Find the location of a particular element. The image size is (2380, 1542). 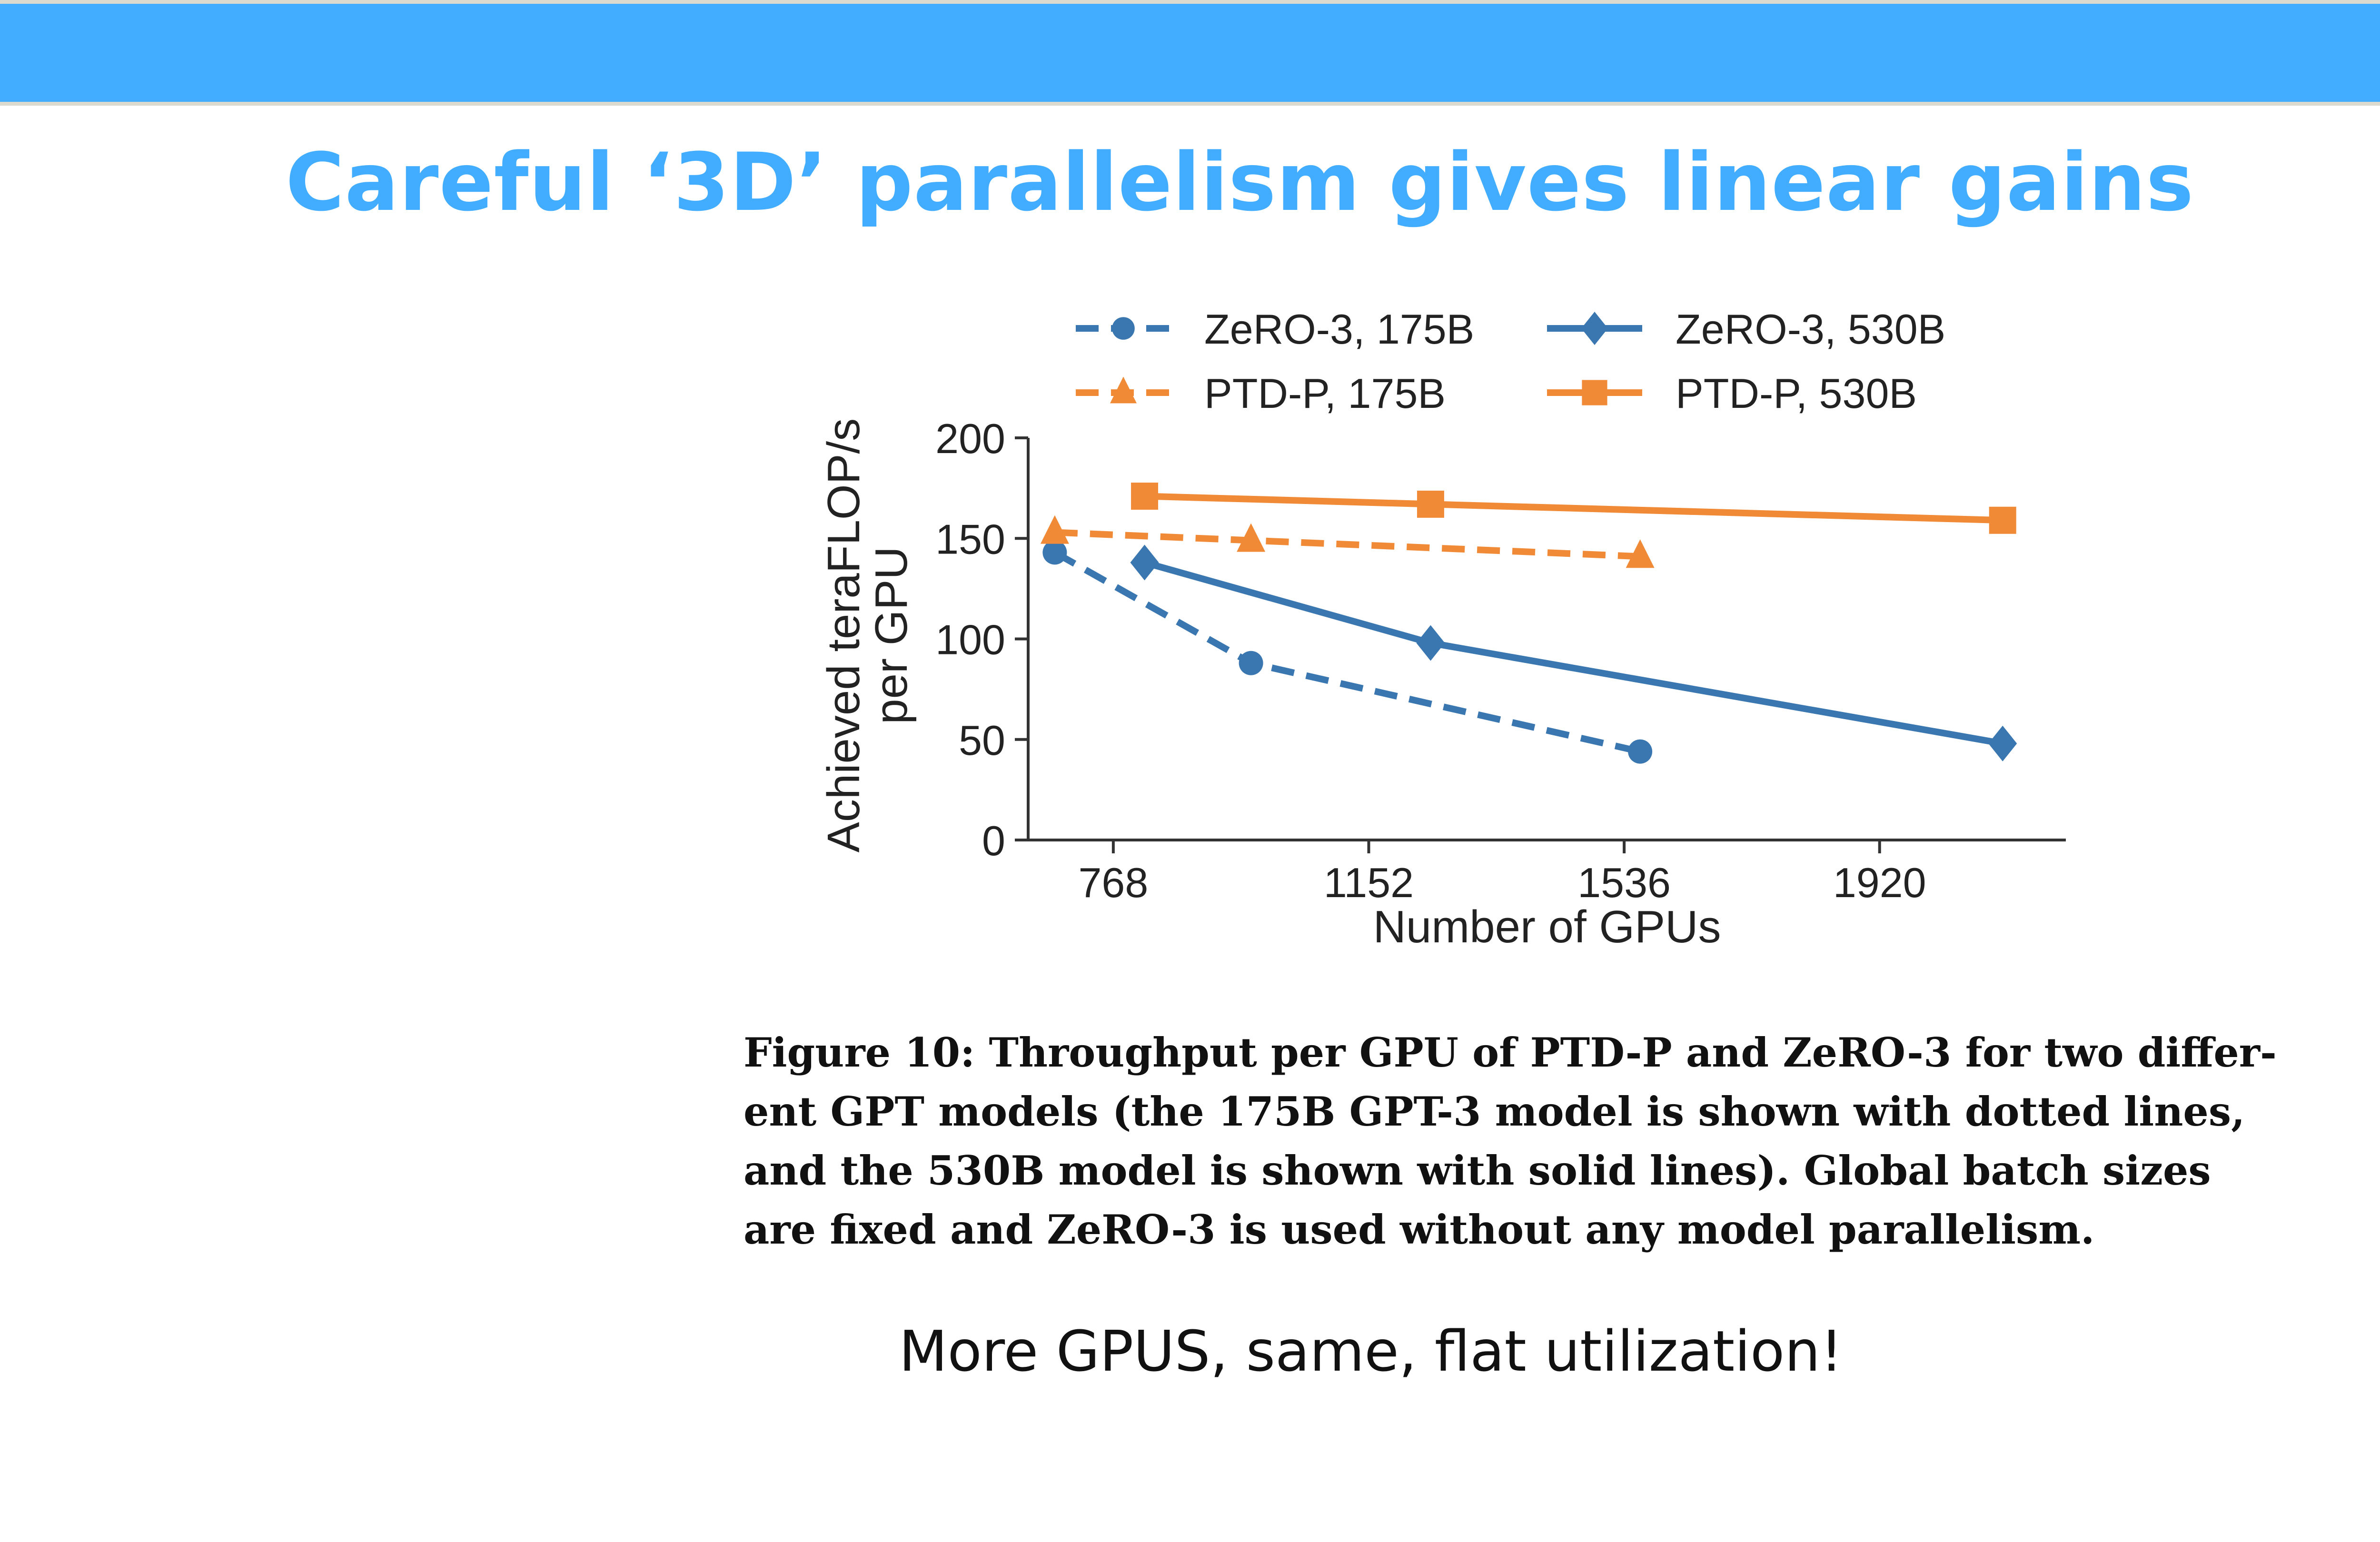

y-axis-label: Achieved teraFLOP/s per GPU is located at coordinates (867, 635).